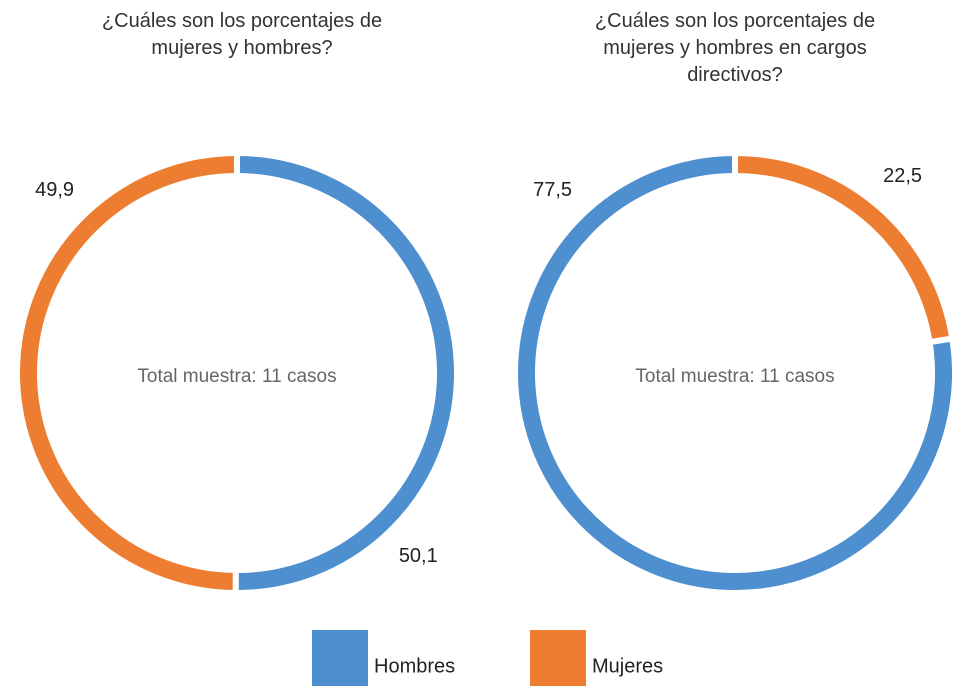 This screenshot has height=693, width=954. Describe the element at coordinates (418, 556) in the screenshot. I see `data-label: 50,1` at that location.